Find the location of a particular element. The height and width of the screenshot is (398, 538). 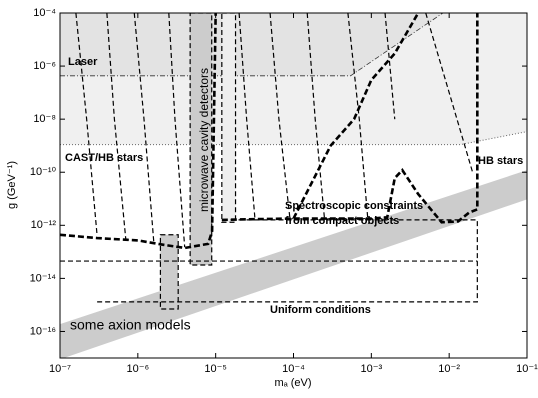

annotation: HB stars is located at coordinates (500, 161).